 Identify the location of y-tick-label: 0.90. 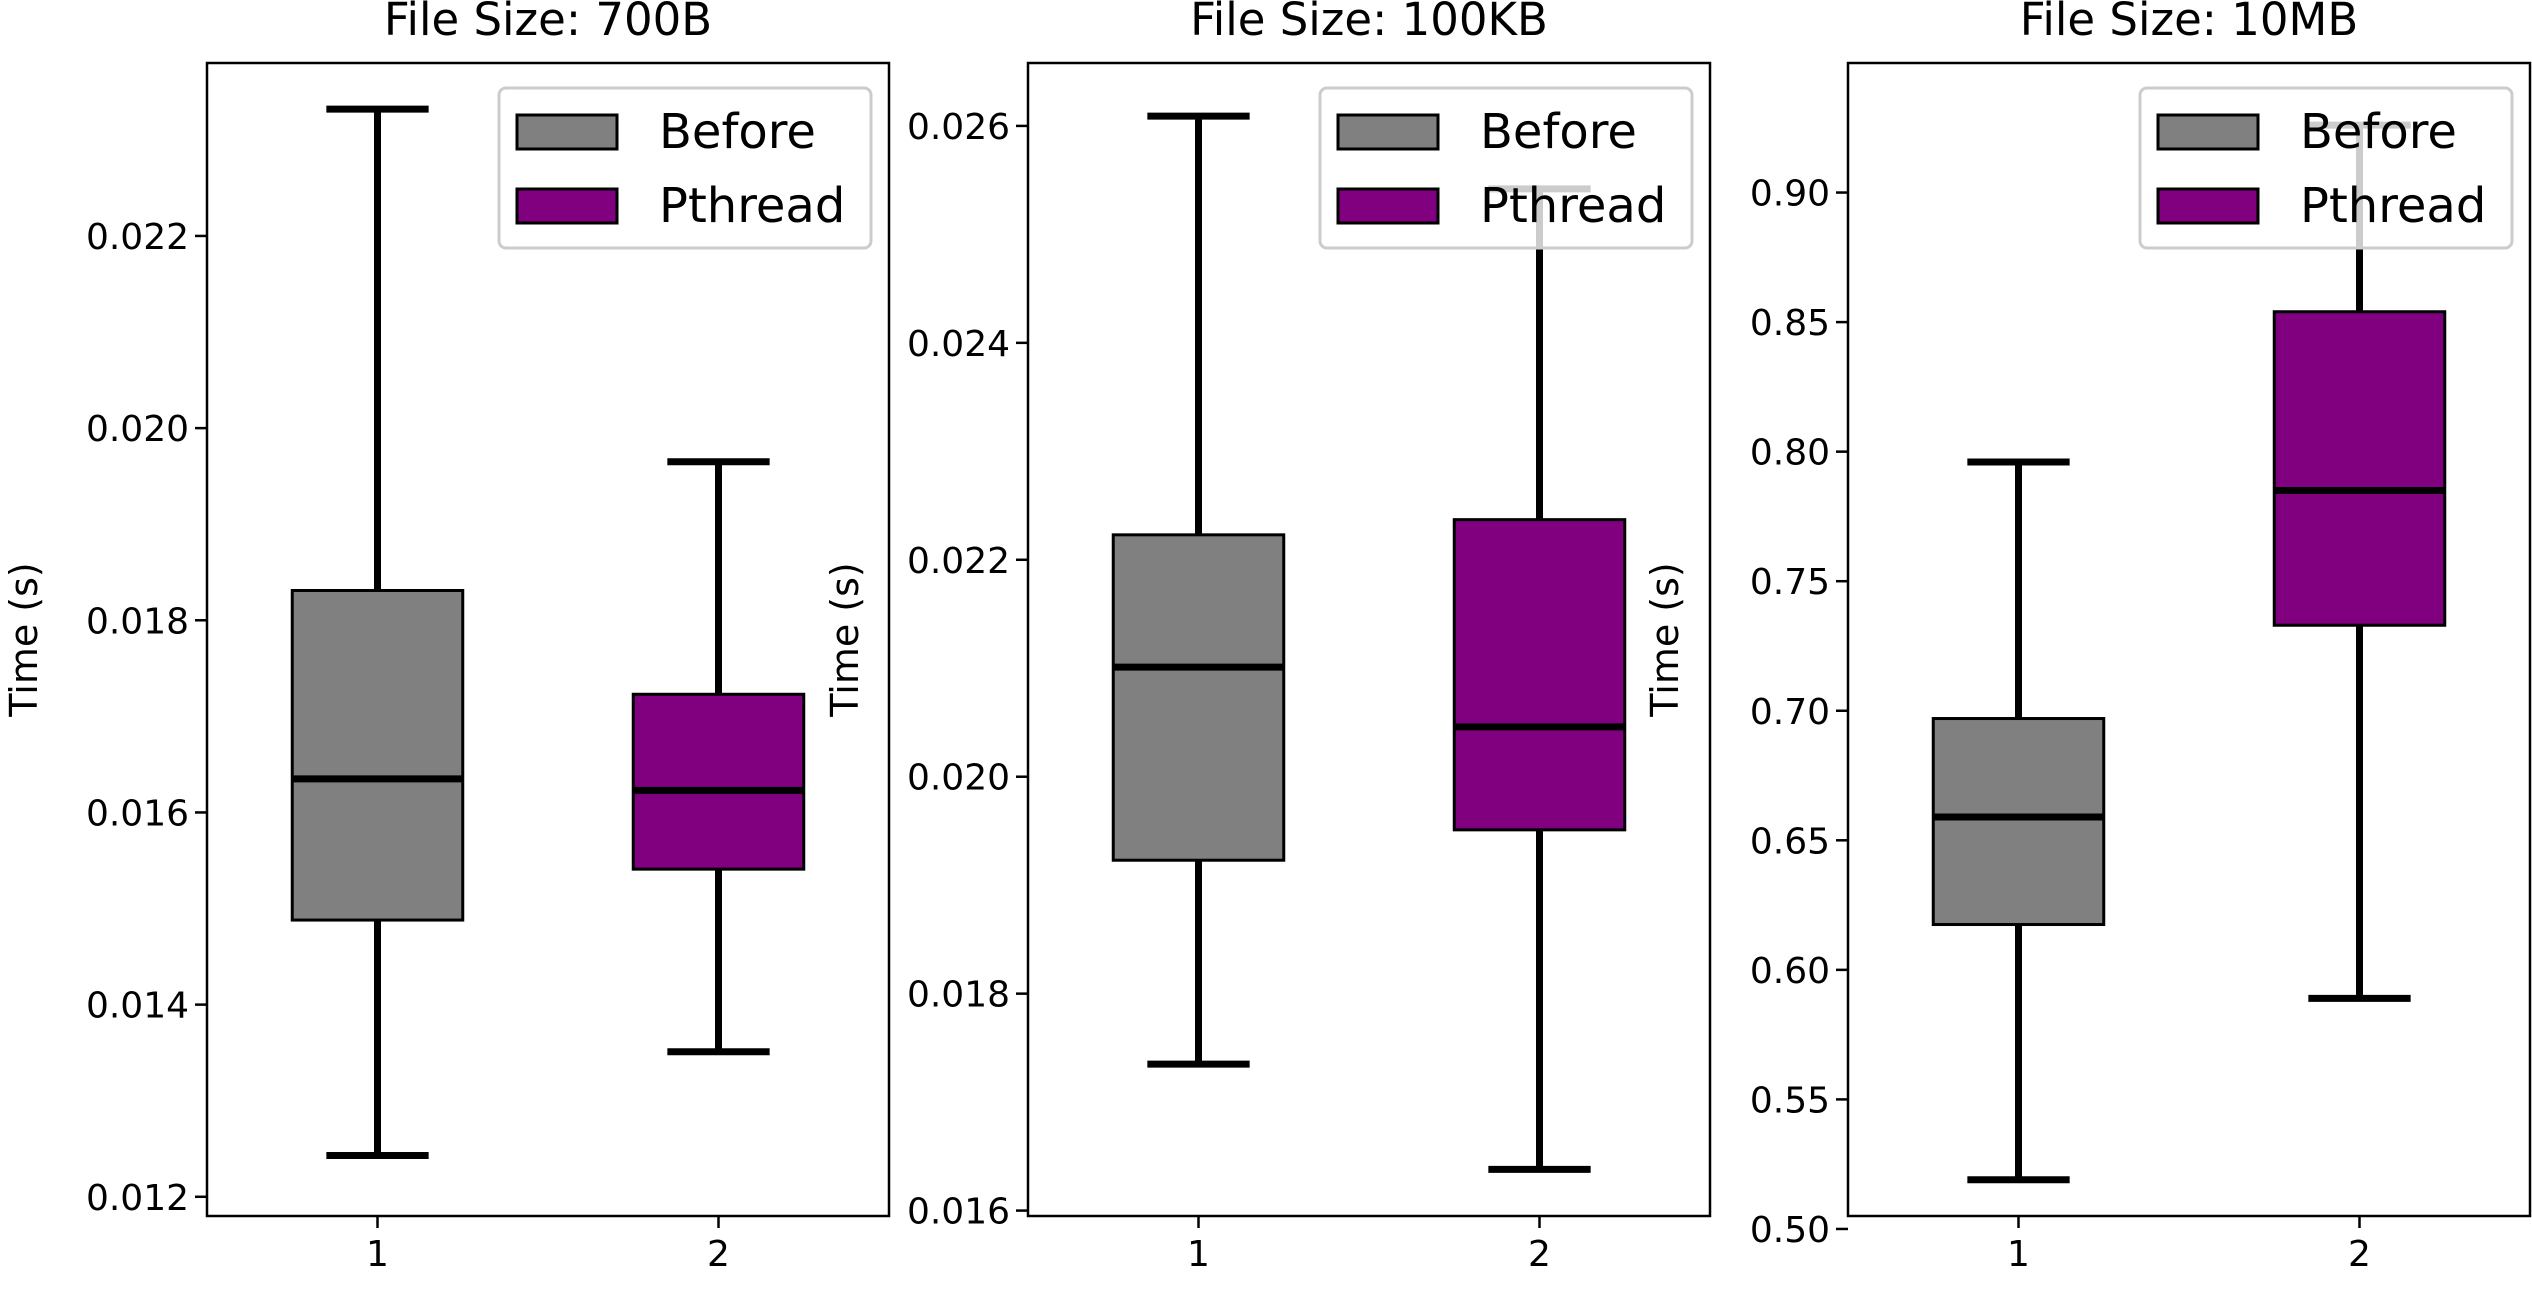
(1790, 194).